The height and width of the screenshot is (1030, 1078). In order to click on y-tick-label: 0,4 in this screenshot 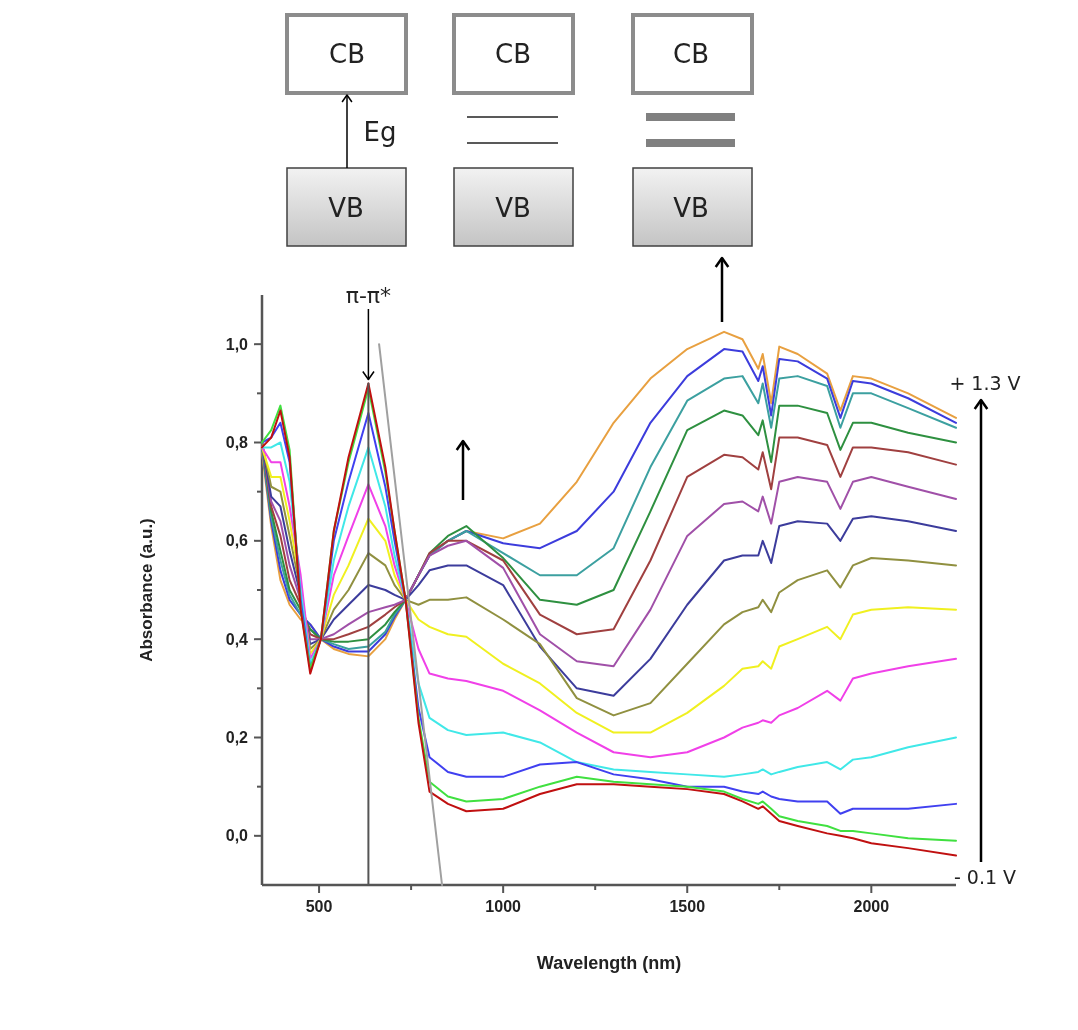, I will do `click(237, 639)`.